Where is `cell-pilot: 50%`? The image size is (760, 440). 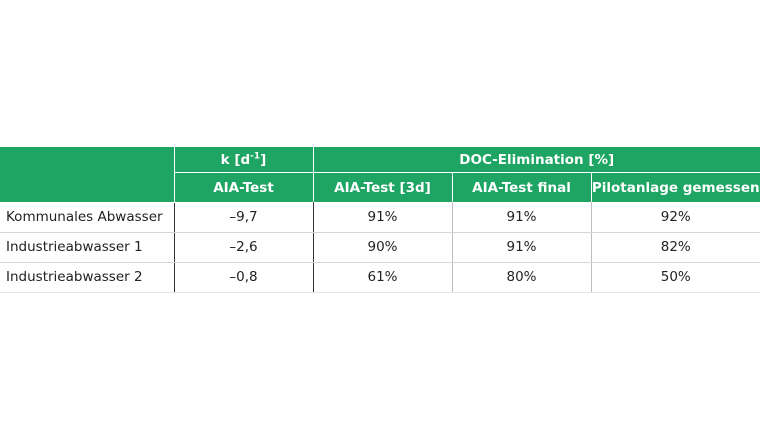
cell-pilot: 50% is located at coordinates (675, 277).